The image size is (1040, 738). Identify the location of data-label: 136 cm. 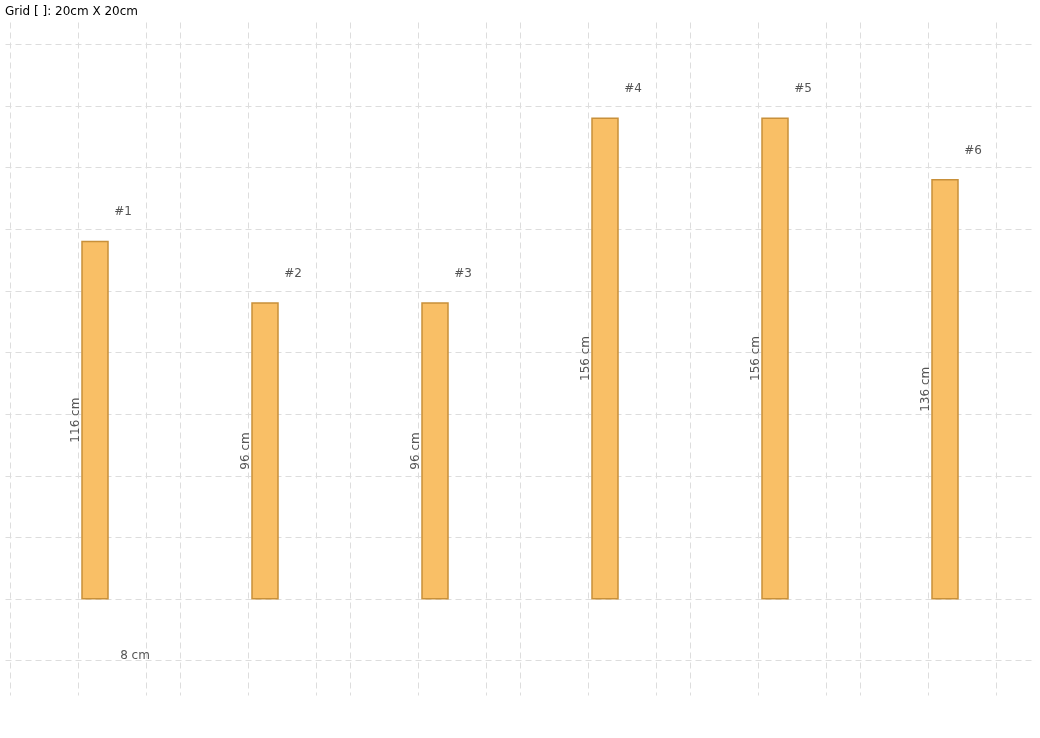
(925, 389).